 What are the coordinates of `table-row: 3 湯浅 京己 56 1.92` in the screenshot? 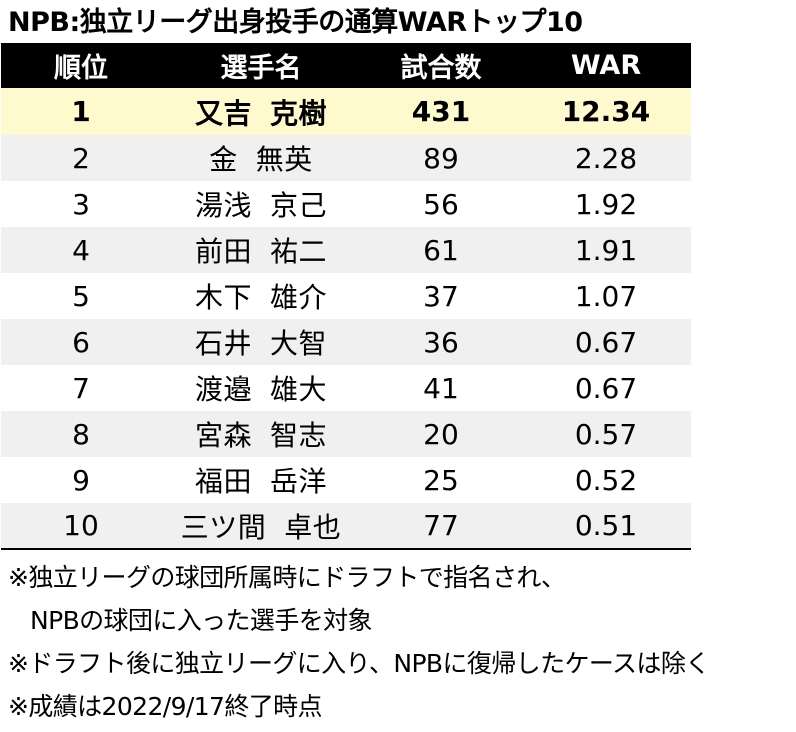 It's located at (346, 204).